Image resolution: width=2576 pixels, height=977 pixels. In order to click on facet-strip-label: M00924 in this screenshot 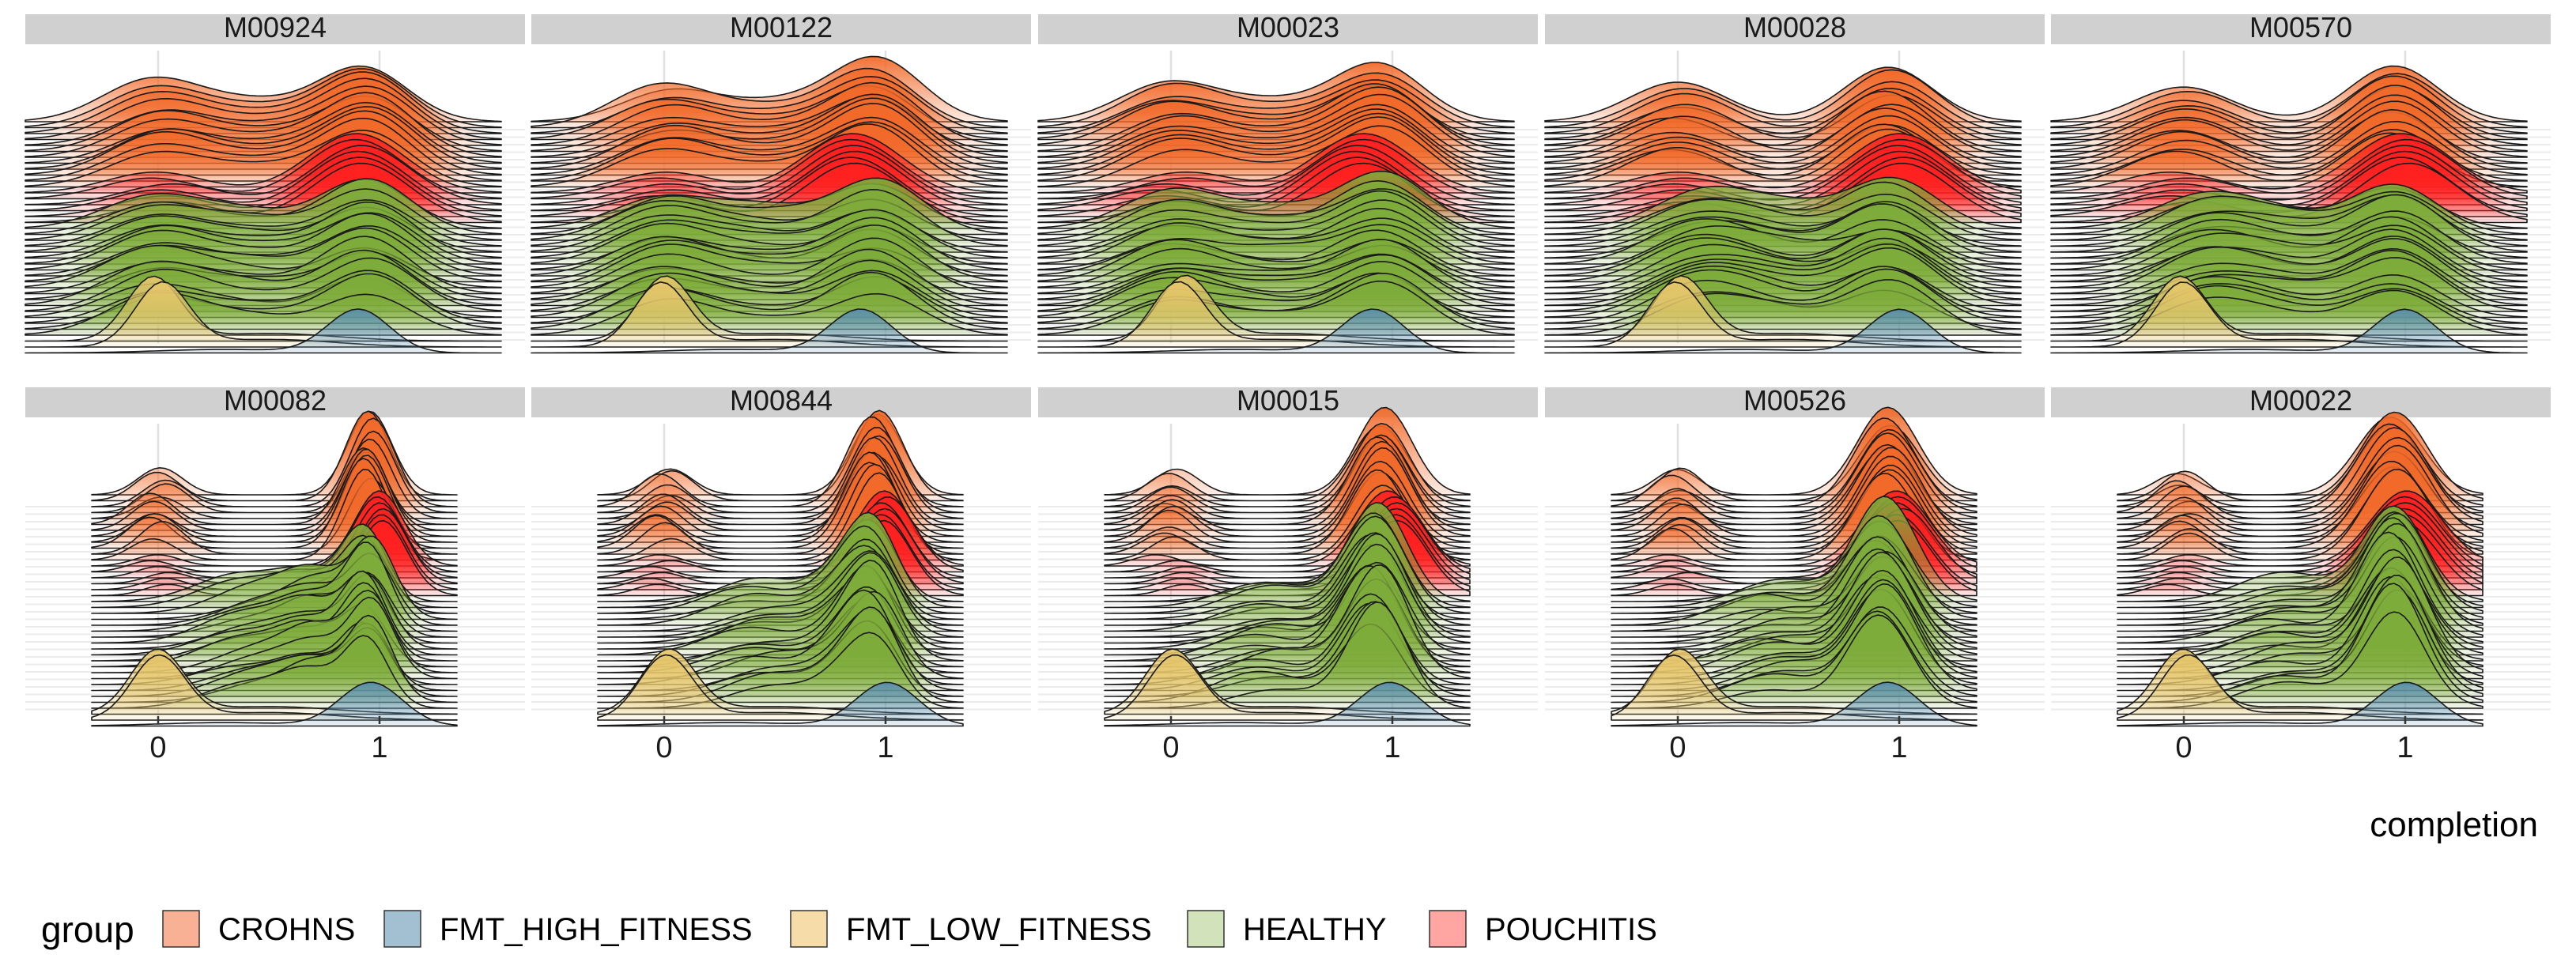, I will do `click(275, 27)`.